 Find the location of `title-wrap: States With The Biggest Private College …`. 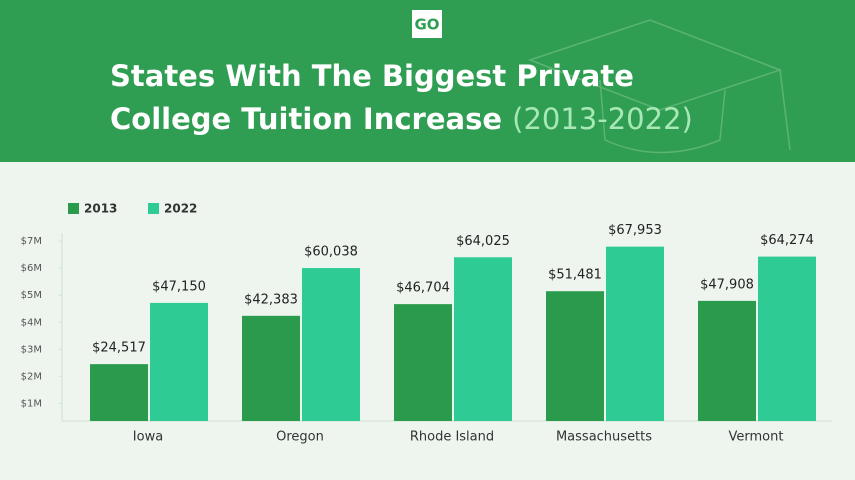

title-wrap: States With The Biggest Private College … is located at coordinates (420, 98).